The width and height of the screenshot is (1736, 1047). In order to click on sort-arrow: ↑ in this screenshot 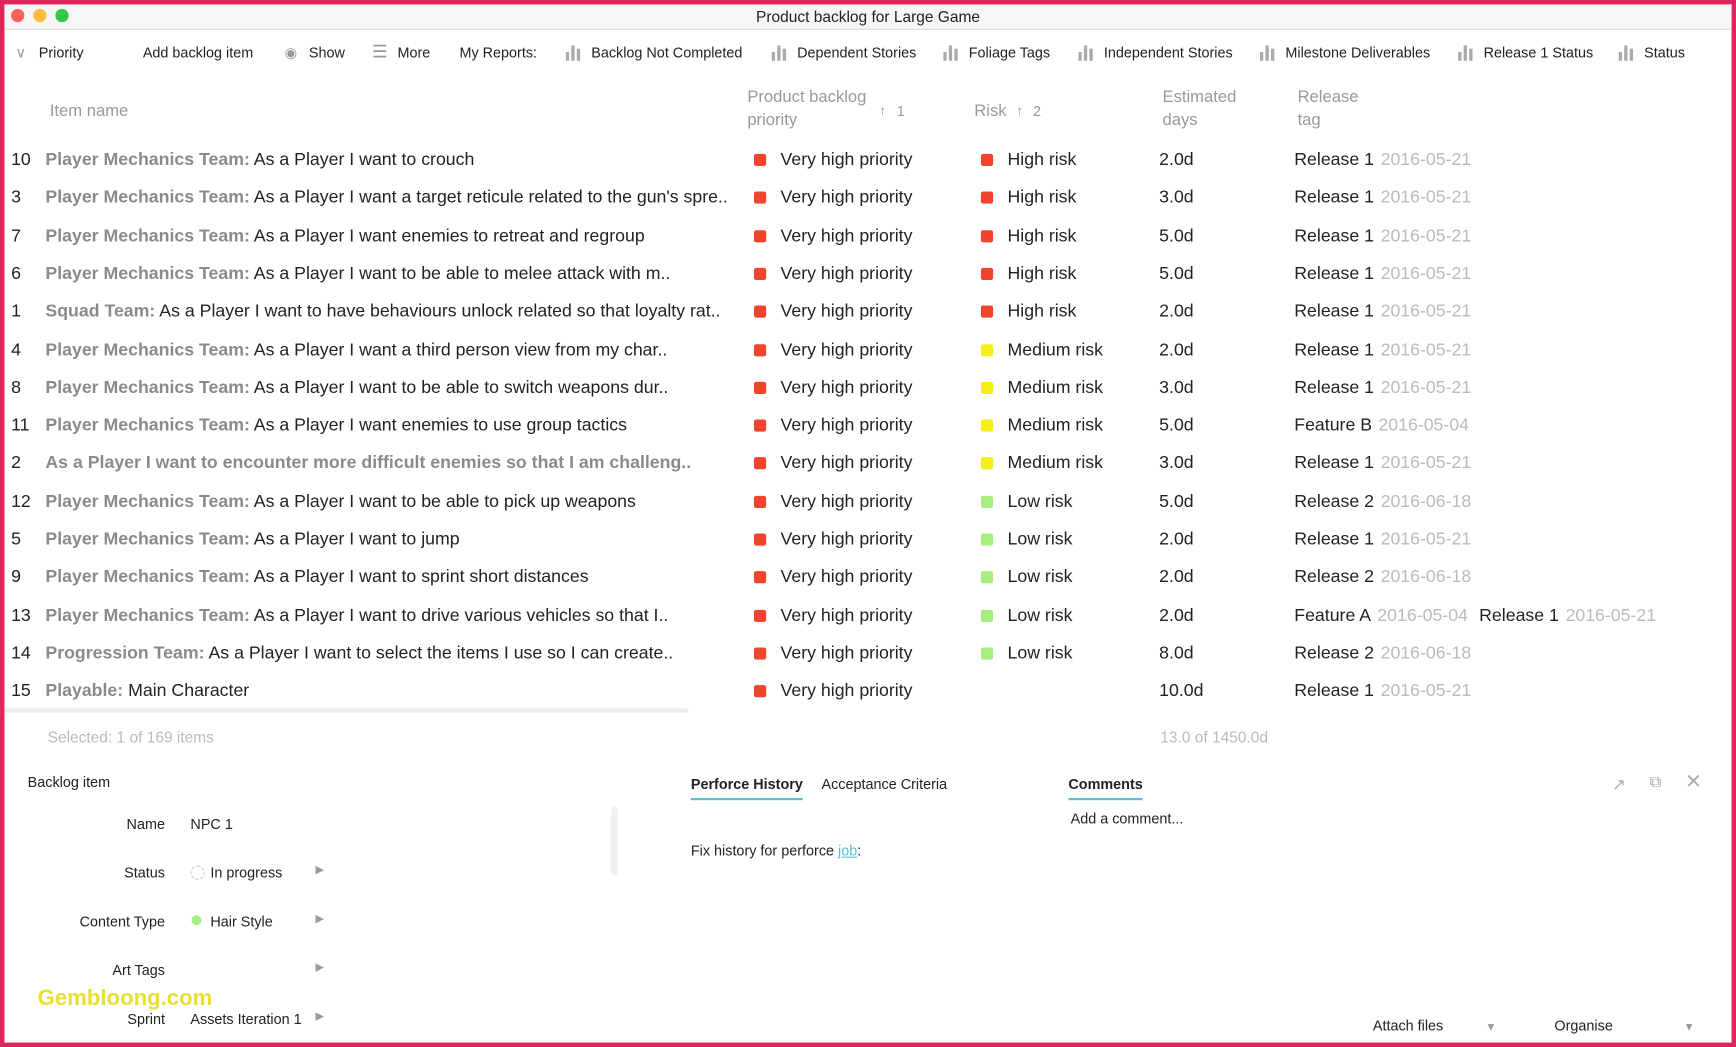, I will do `click(882, 110)`.